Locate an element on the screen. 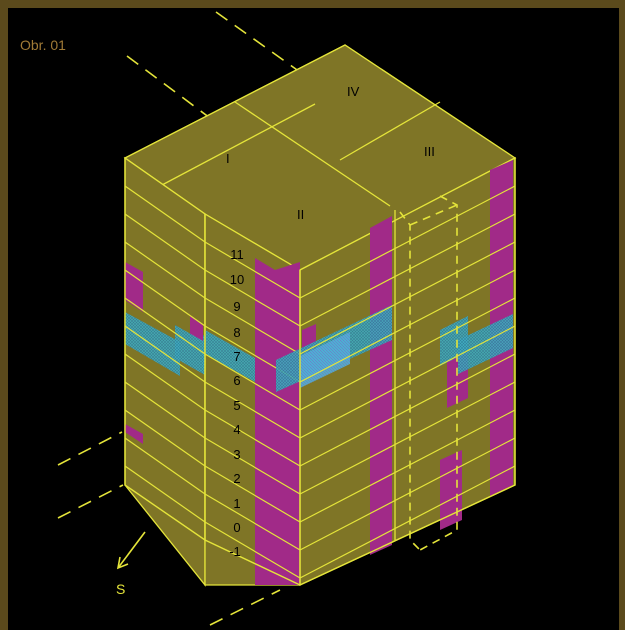  south-label: S is located at coordinates (120, 589).